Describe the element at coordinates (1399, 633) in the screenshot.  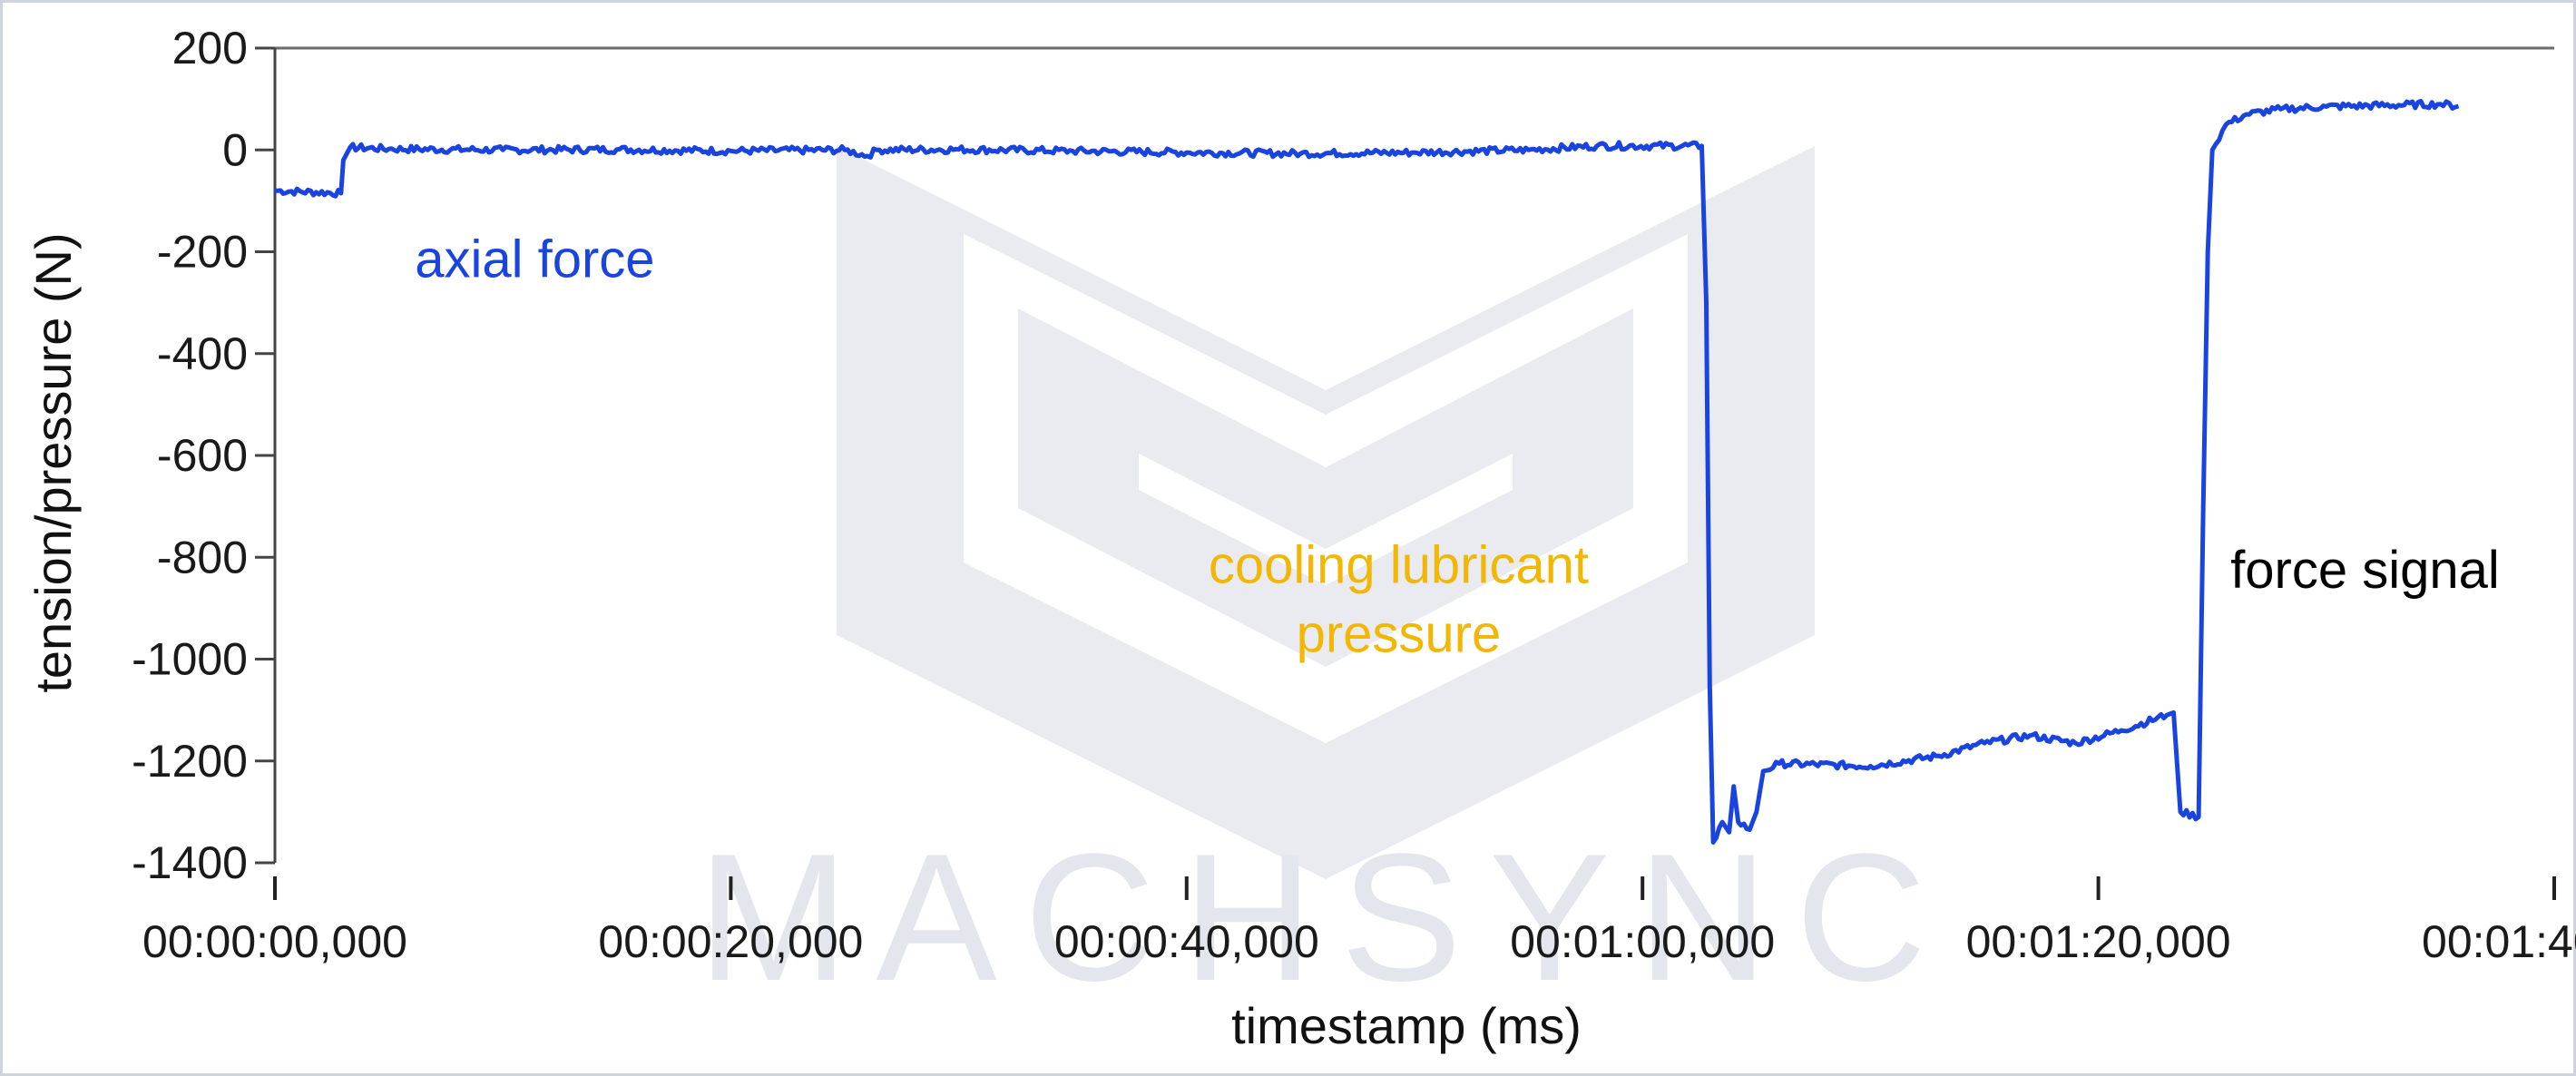
I see `annotation-line: pressure` at that location.